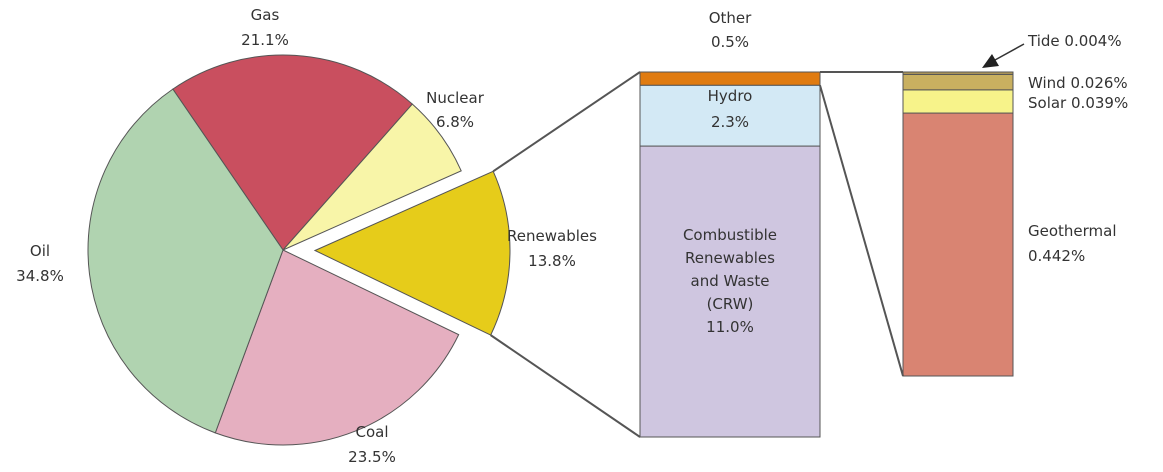 The image size is (1163, 472). I want to click on label-value: 0.442%, so click(1056, 256).